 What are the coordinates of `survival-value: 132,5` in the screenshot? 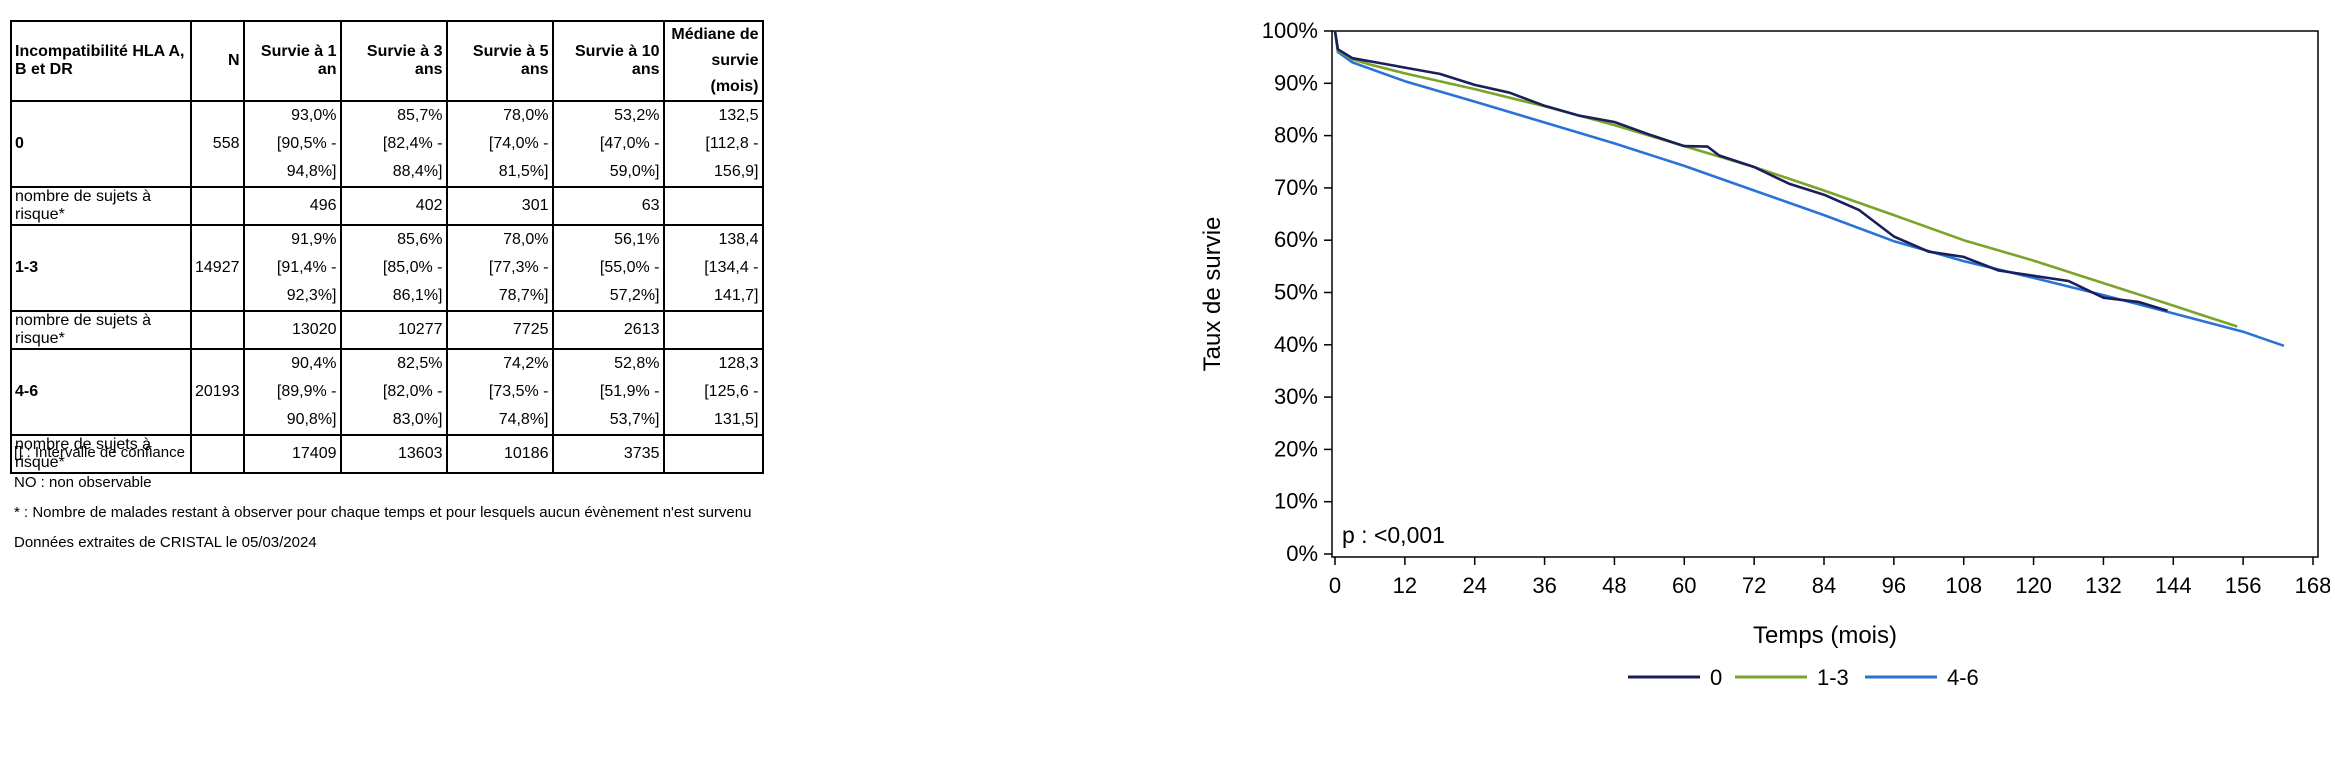 It's located at (738, 115).